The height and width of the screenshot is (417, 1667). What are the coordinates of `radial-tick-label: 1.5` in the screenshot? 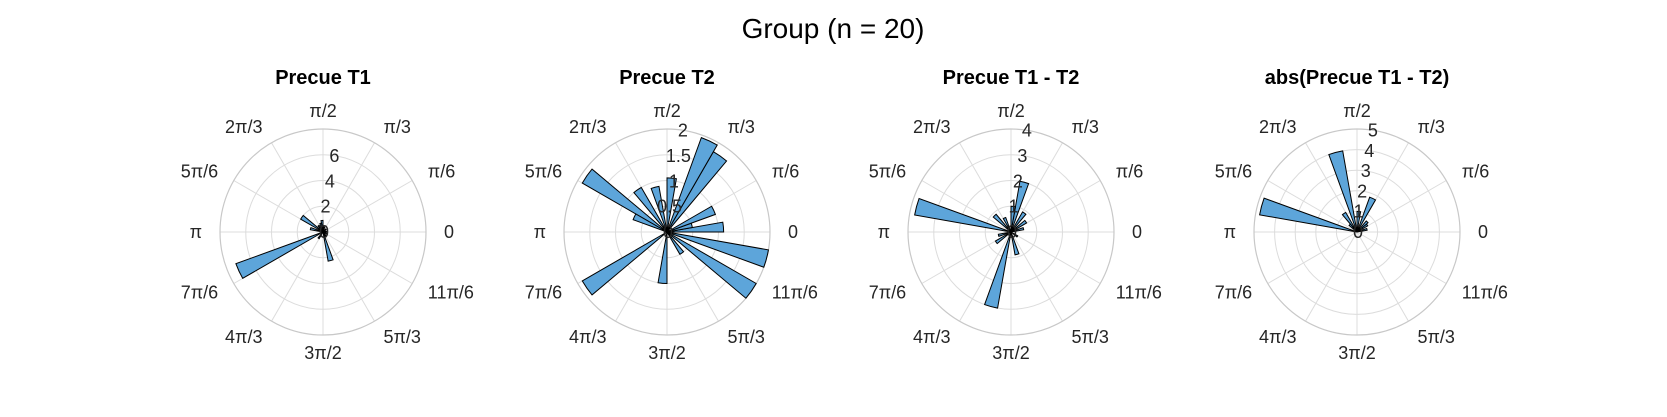 It's located at (678, 156).